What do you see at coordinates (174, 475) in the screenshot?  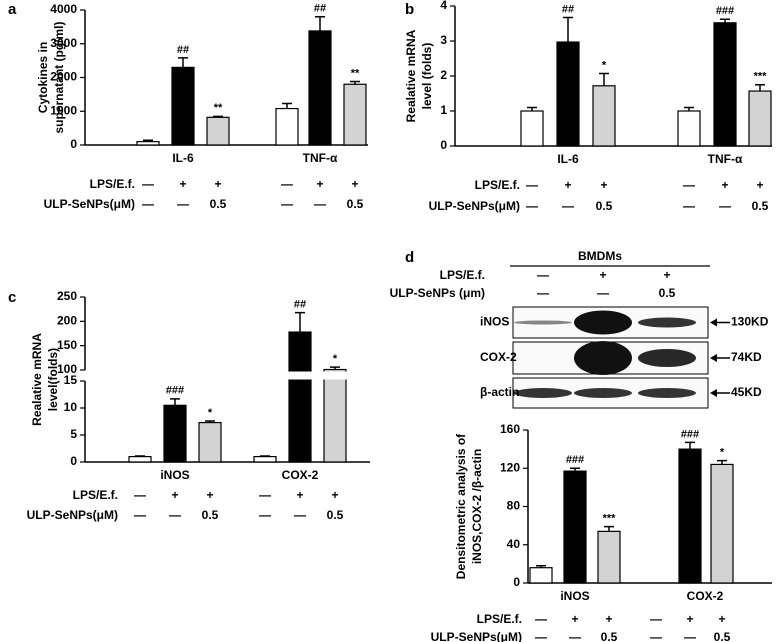 I see `x-tick-label: iNOS` at bounding box center [174, 475].